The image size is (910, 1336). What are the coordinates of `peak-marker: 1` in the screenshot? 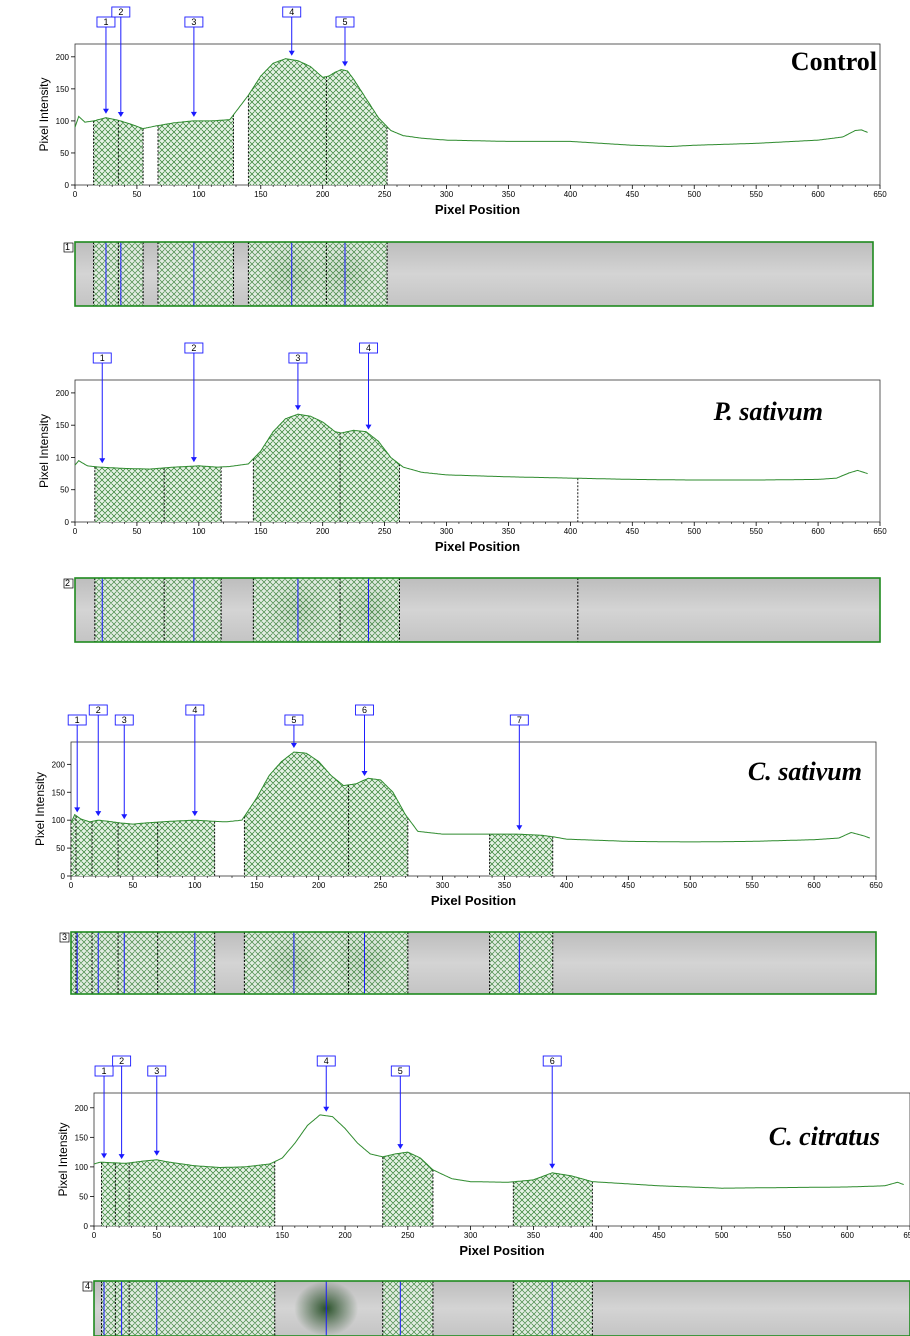 It's located at (77, 763).